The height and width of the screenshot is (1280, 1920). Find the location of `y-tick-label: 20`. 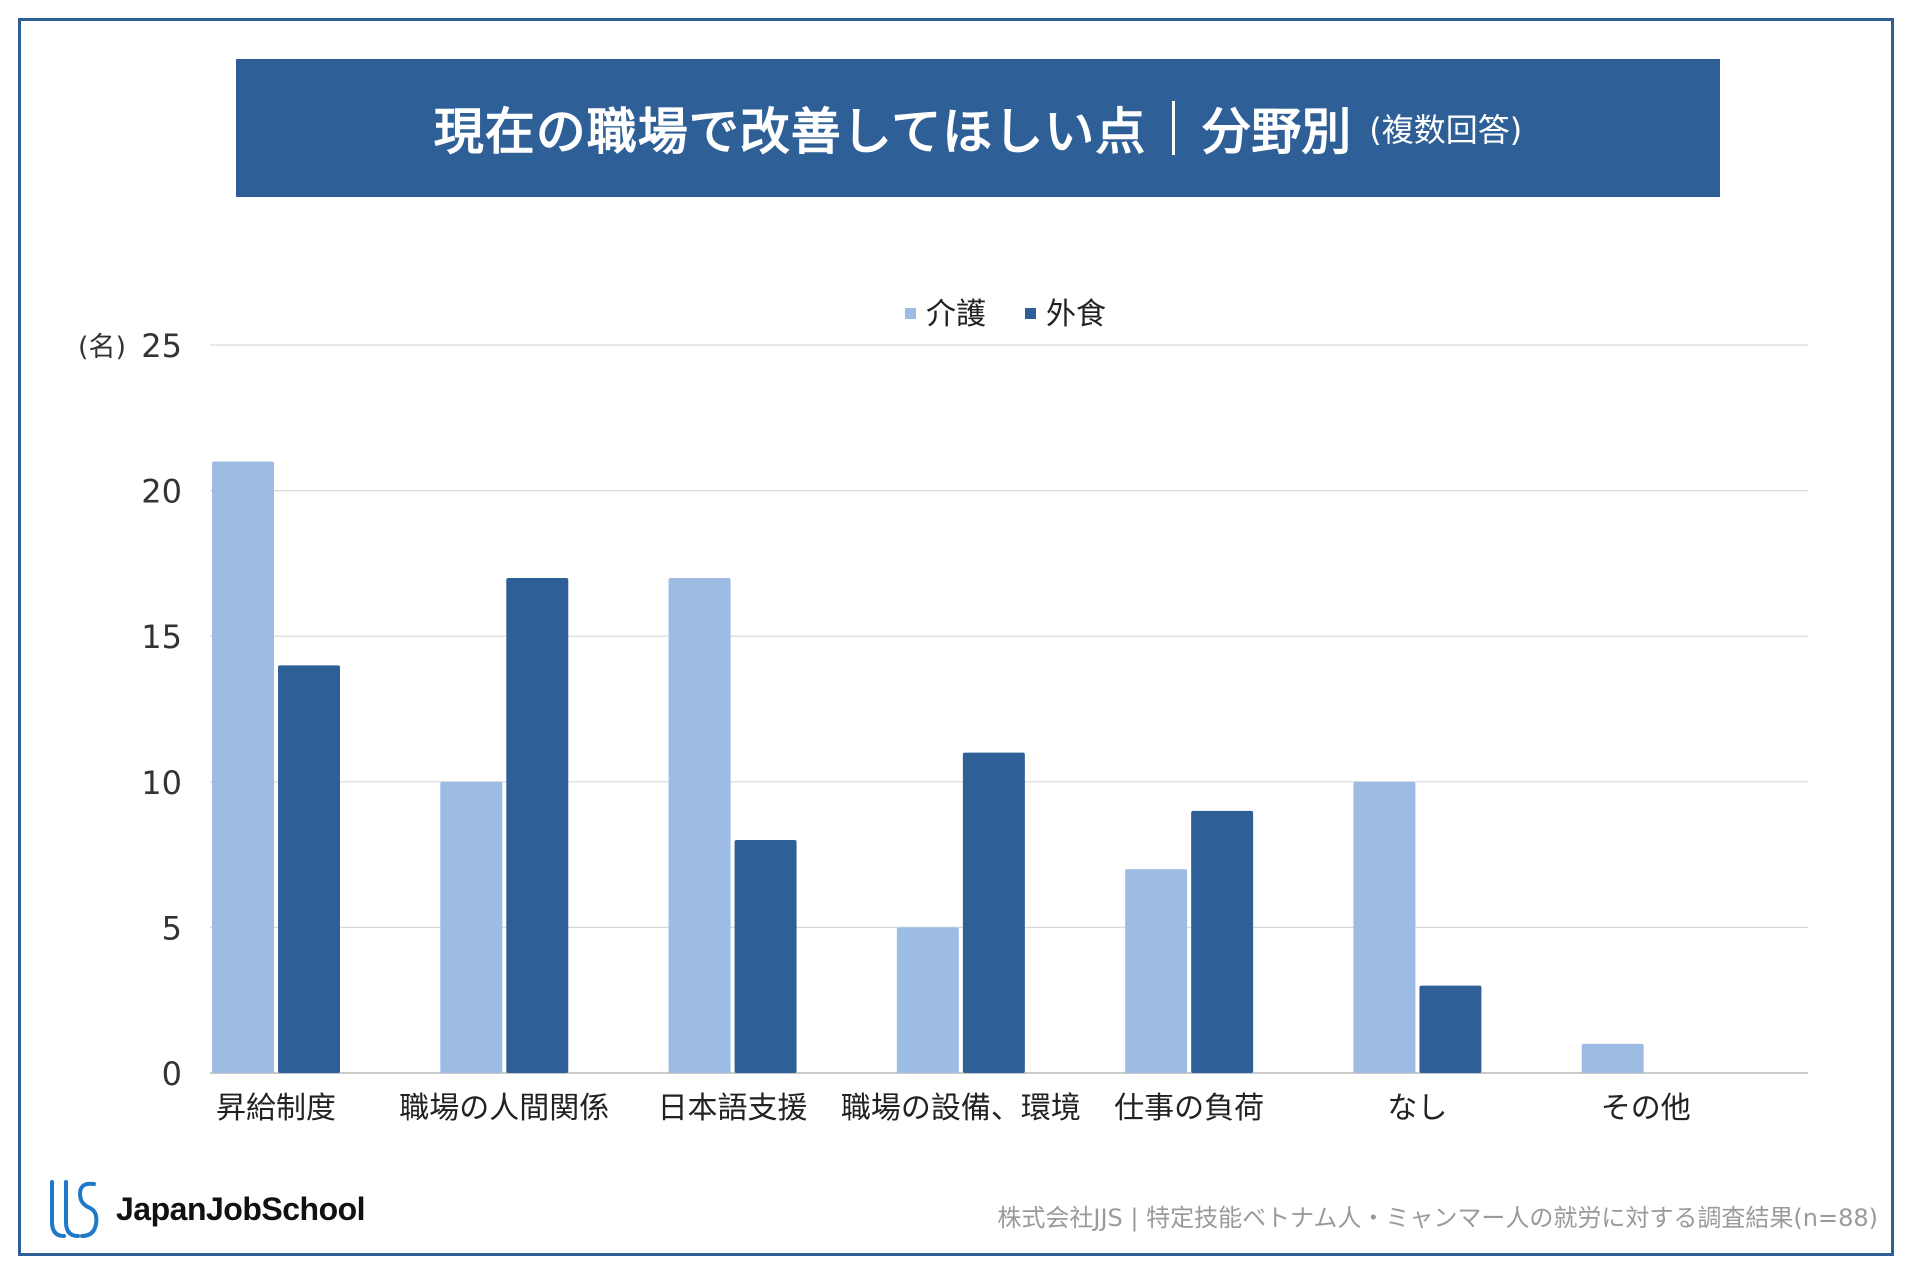

y-tick-label: 20 is located at coordinates (161, 492).